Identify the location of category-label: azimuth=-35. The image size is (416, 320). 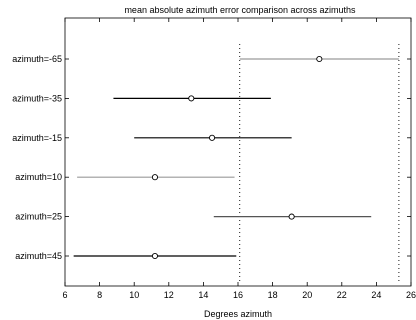
(37, 98).